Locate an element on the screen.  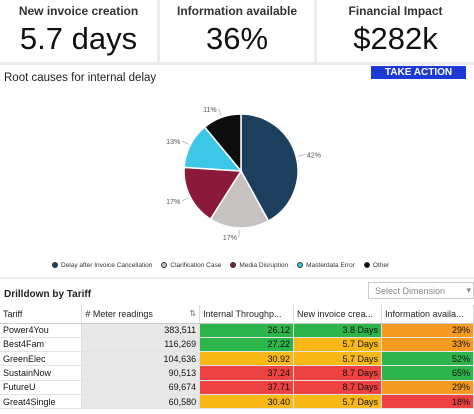
column-header-label: # Meter readings is located at coordinates (119, 313).